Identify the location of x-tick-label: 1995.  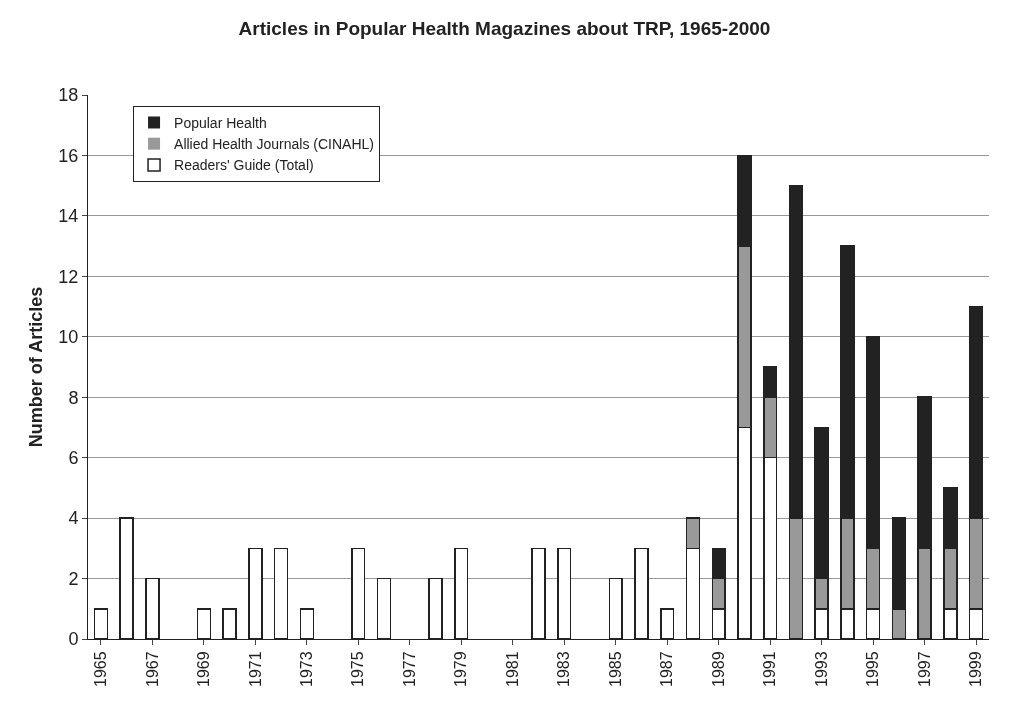
(873, 669).